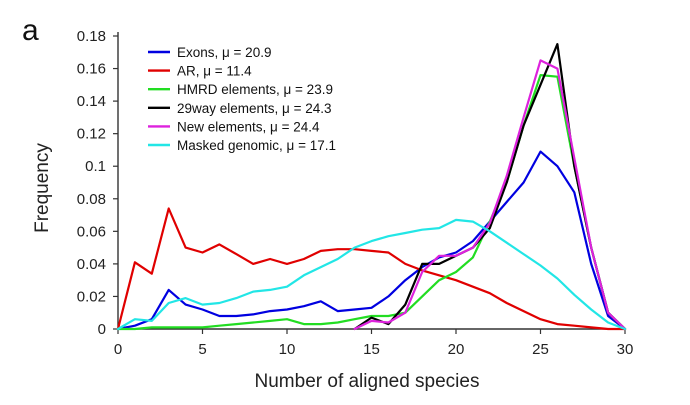 The height and width of the screenshot is (405, 690). I want to click on y-tick-label: 0, so click(102, 329).